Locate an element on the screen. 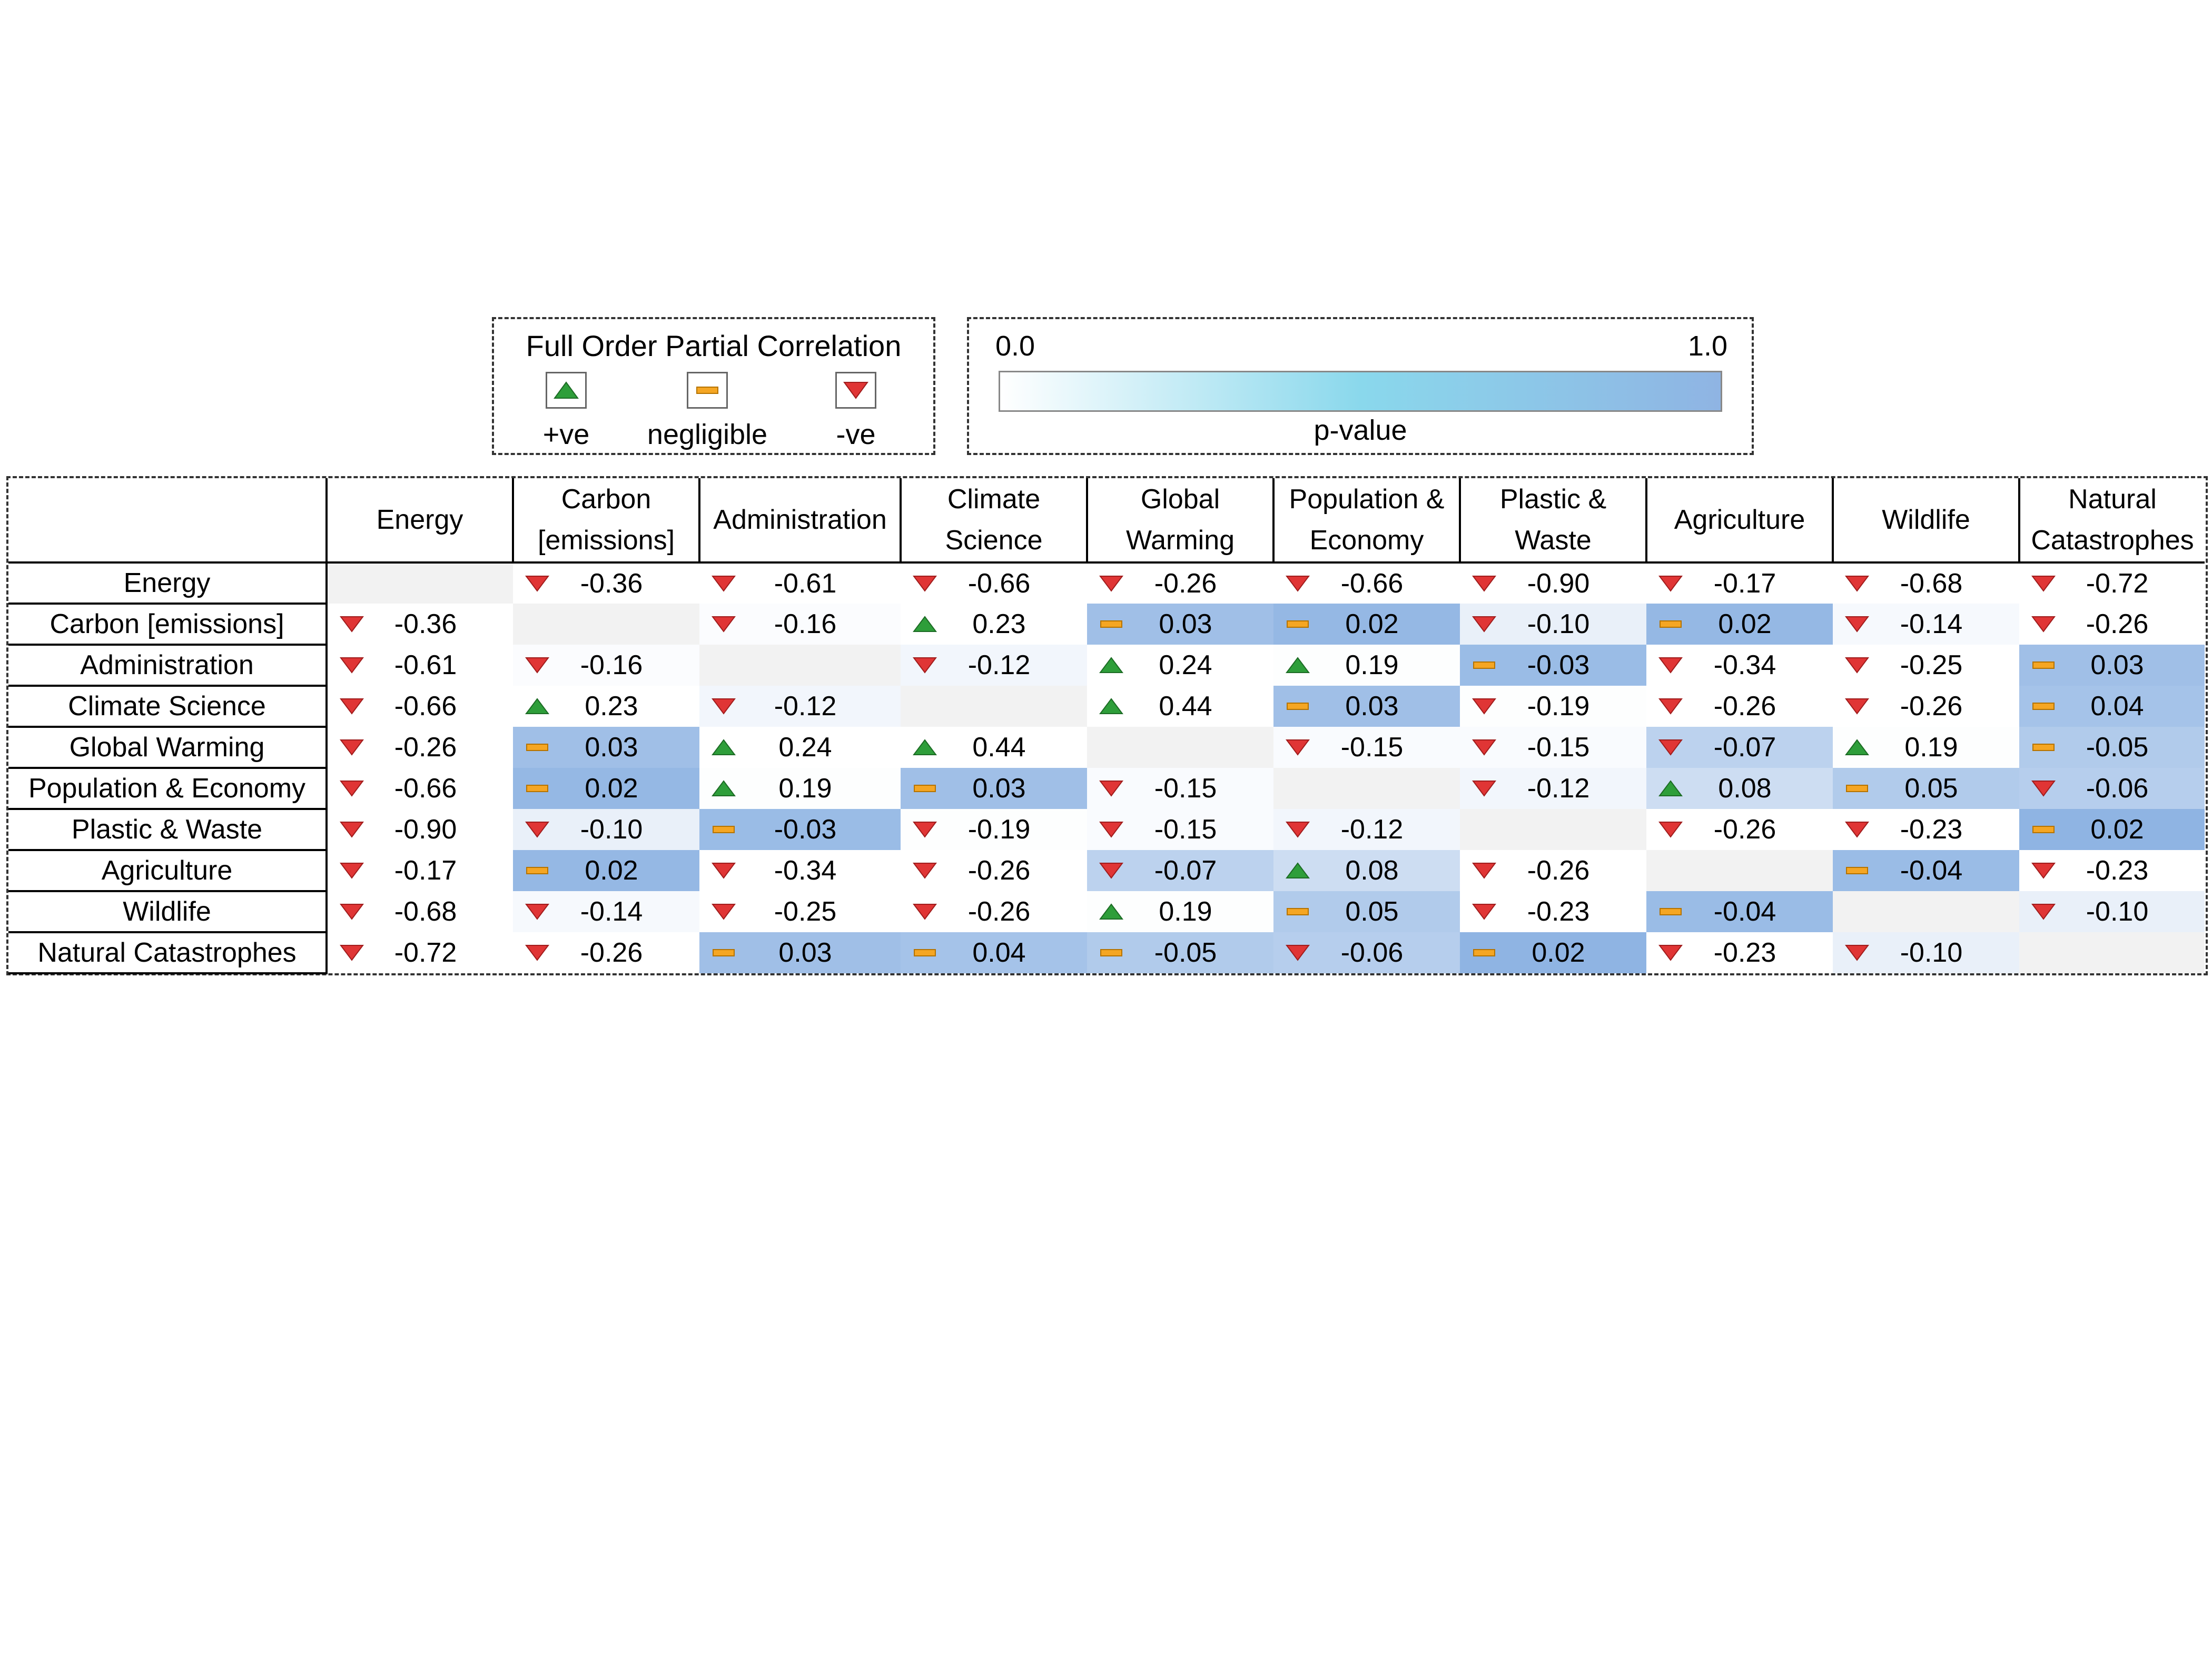 The width and height of the screenshot is (2212, 1659). negligible-label: negligible is located at coordinates (707, 434).